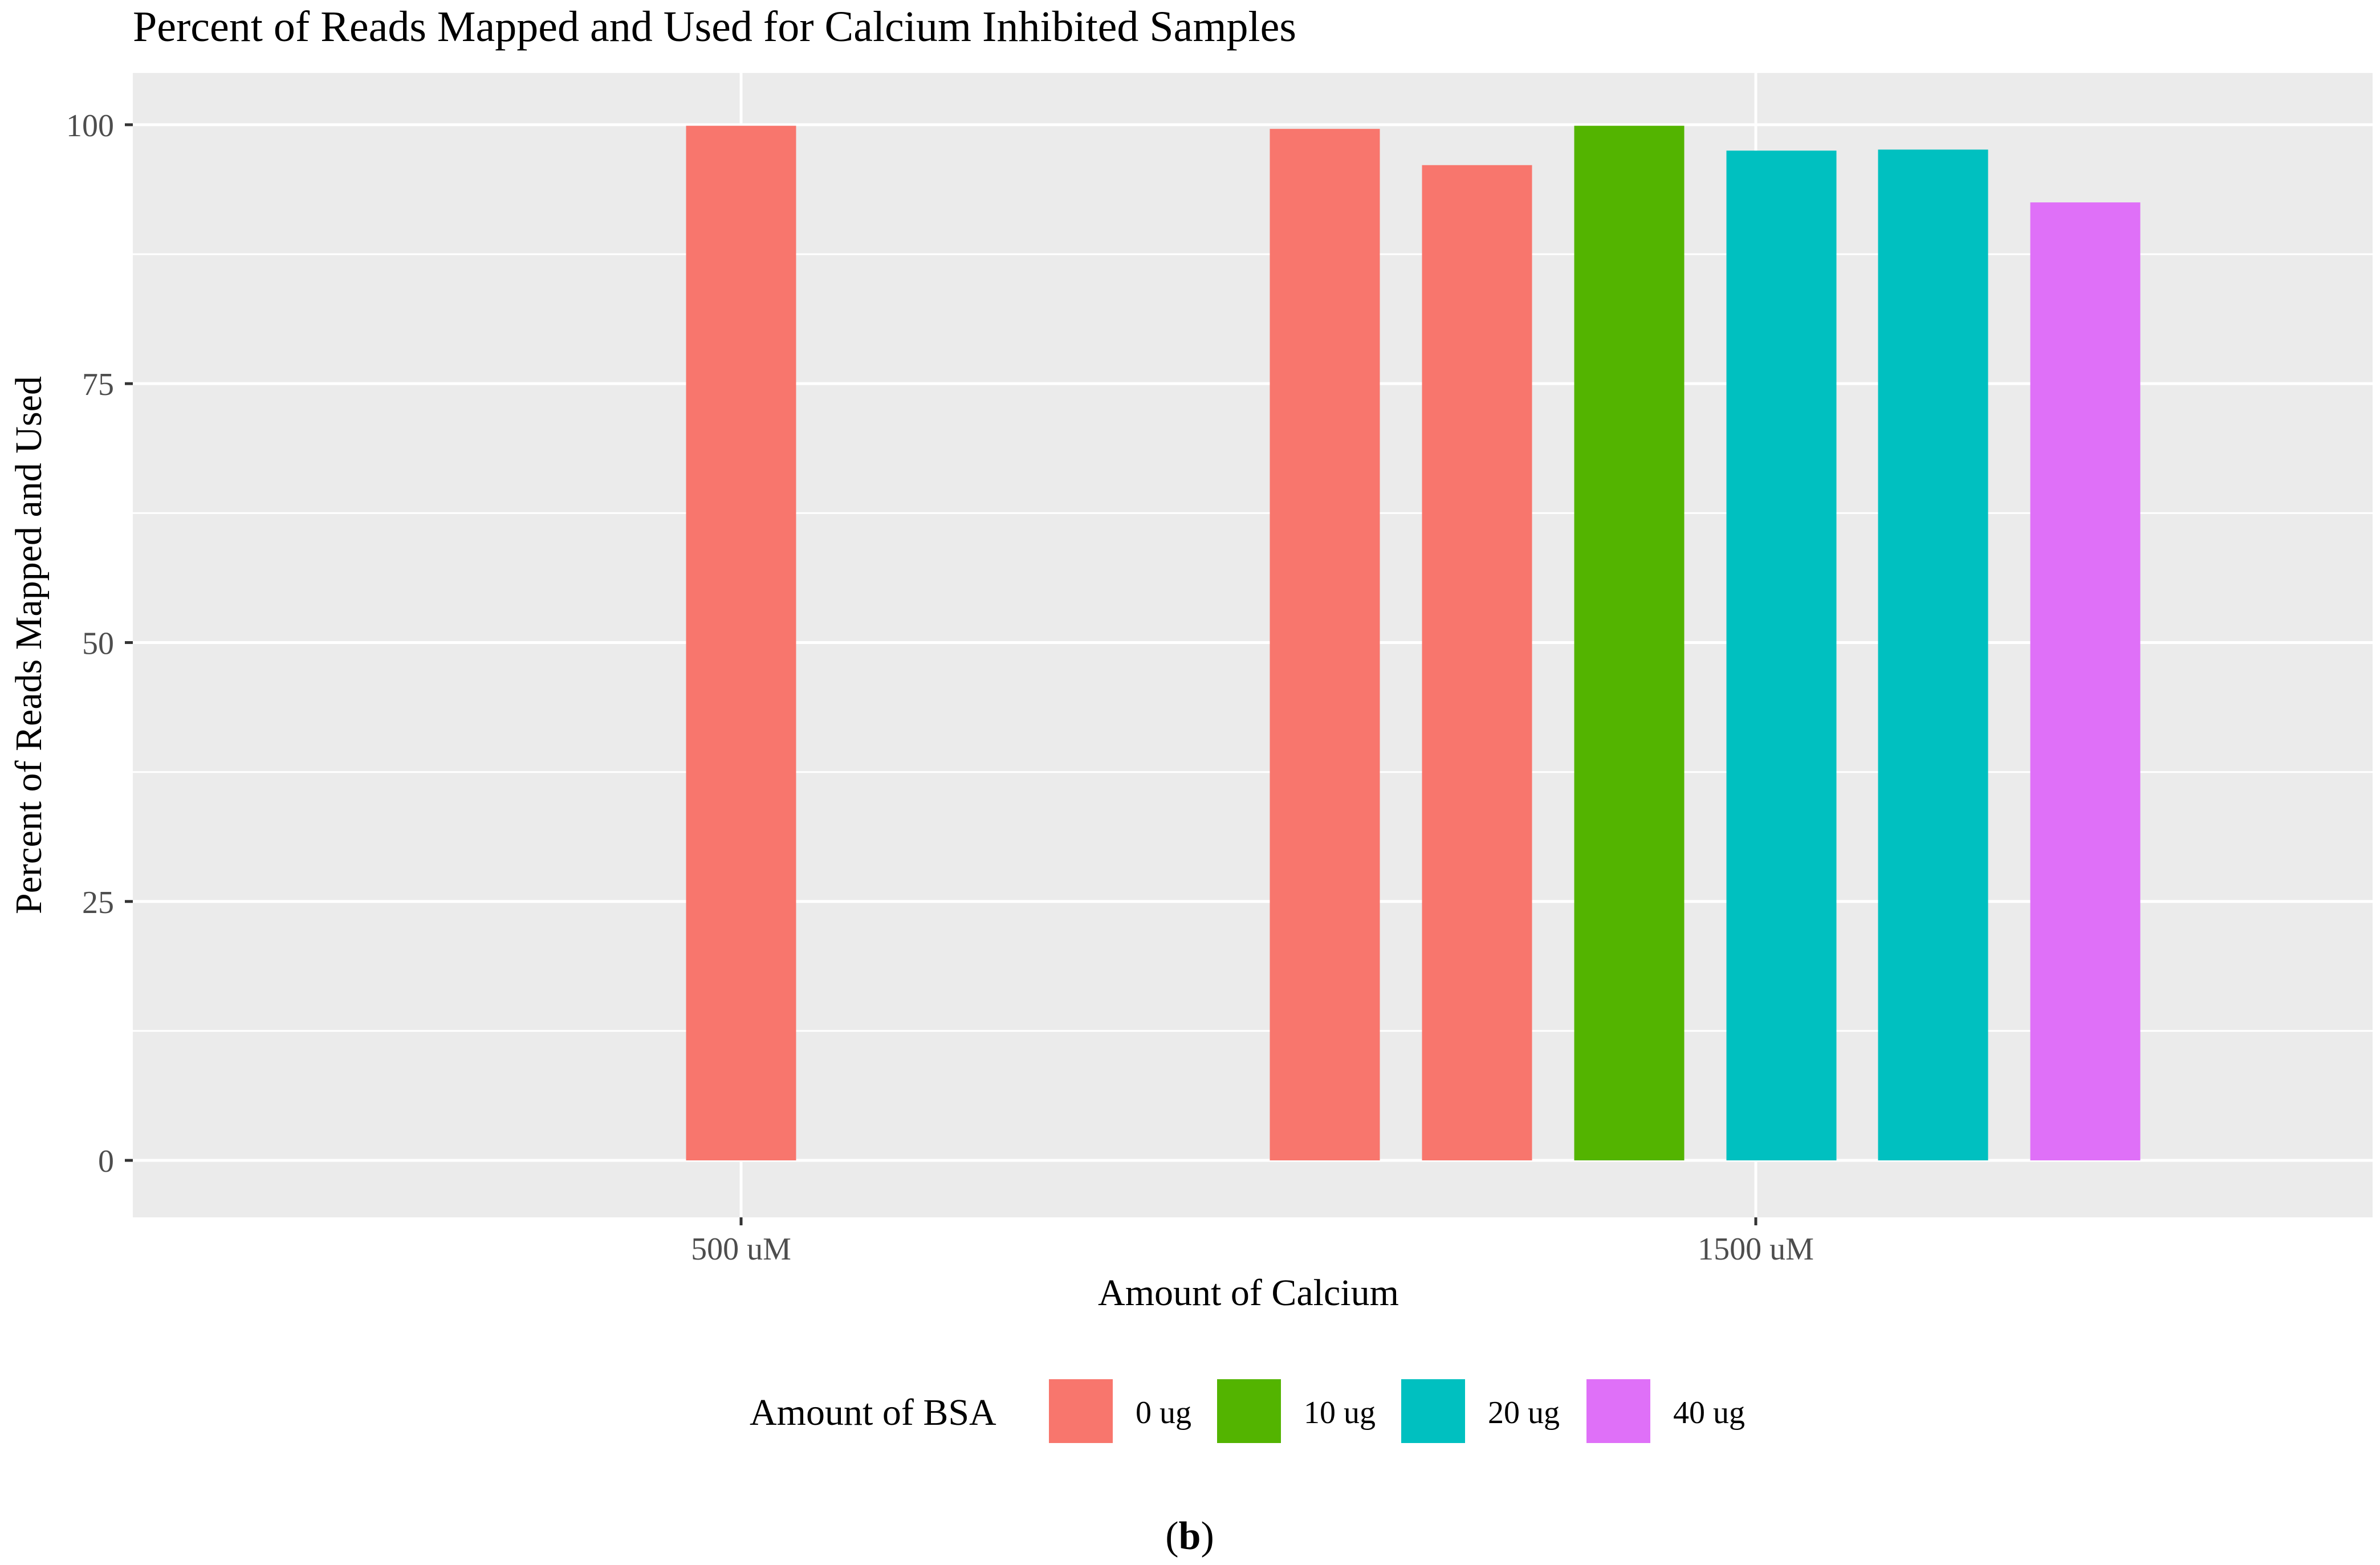 This screenshot has width=2380, height=1565. I want to click on y-tick-label: 25, so click(98, 902).